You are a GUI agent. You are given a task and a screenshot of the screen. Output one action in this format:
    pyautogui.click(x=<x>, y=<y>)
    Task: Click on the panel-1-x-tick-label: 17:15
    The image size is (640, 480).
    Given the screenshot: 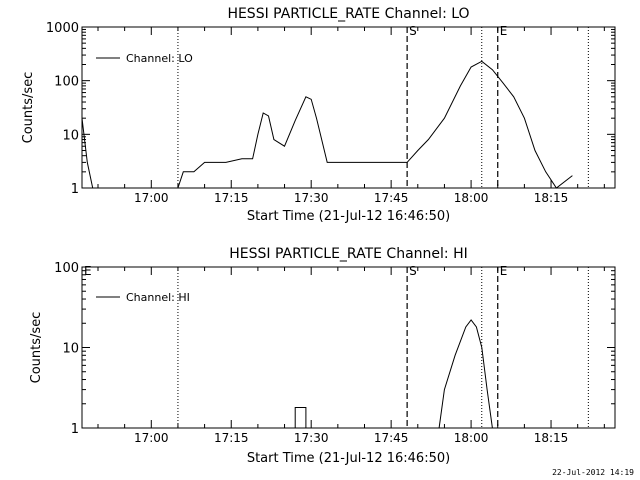 What is the action you would take?
    pyautogui.click(x=231, y=198)
    